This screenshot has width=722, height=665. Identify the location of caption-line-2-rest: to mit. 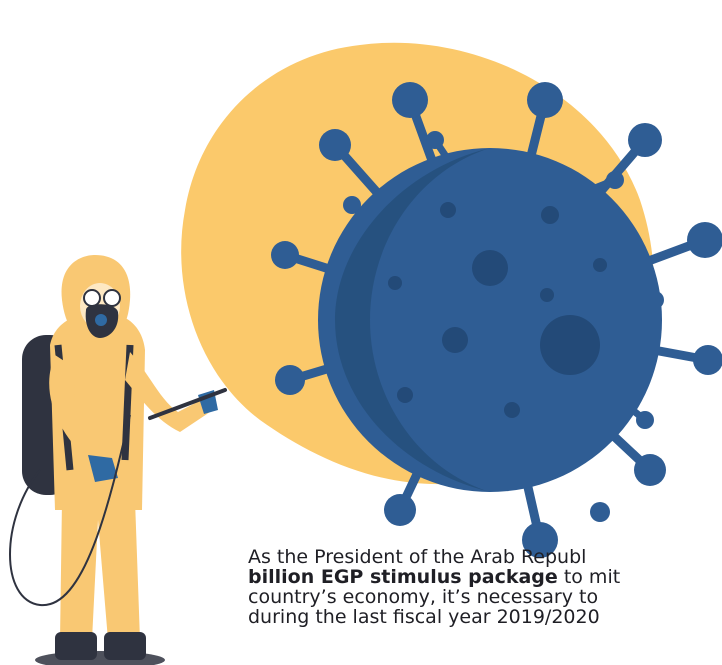
(589, 577).